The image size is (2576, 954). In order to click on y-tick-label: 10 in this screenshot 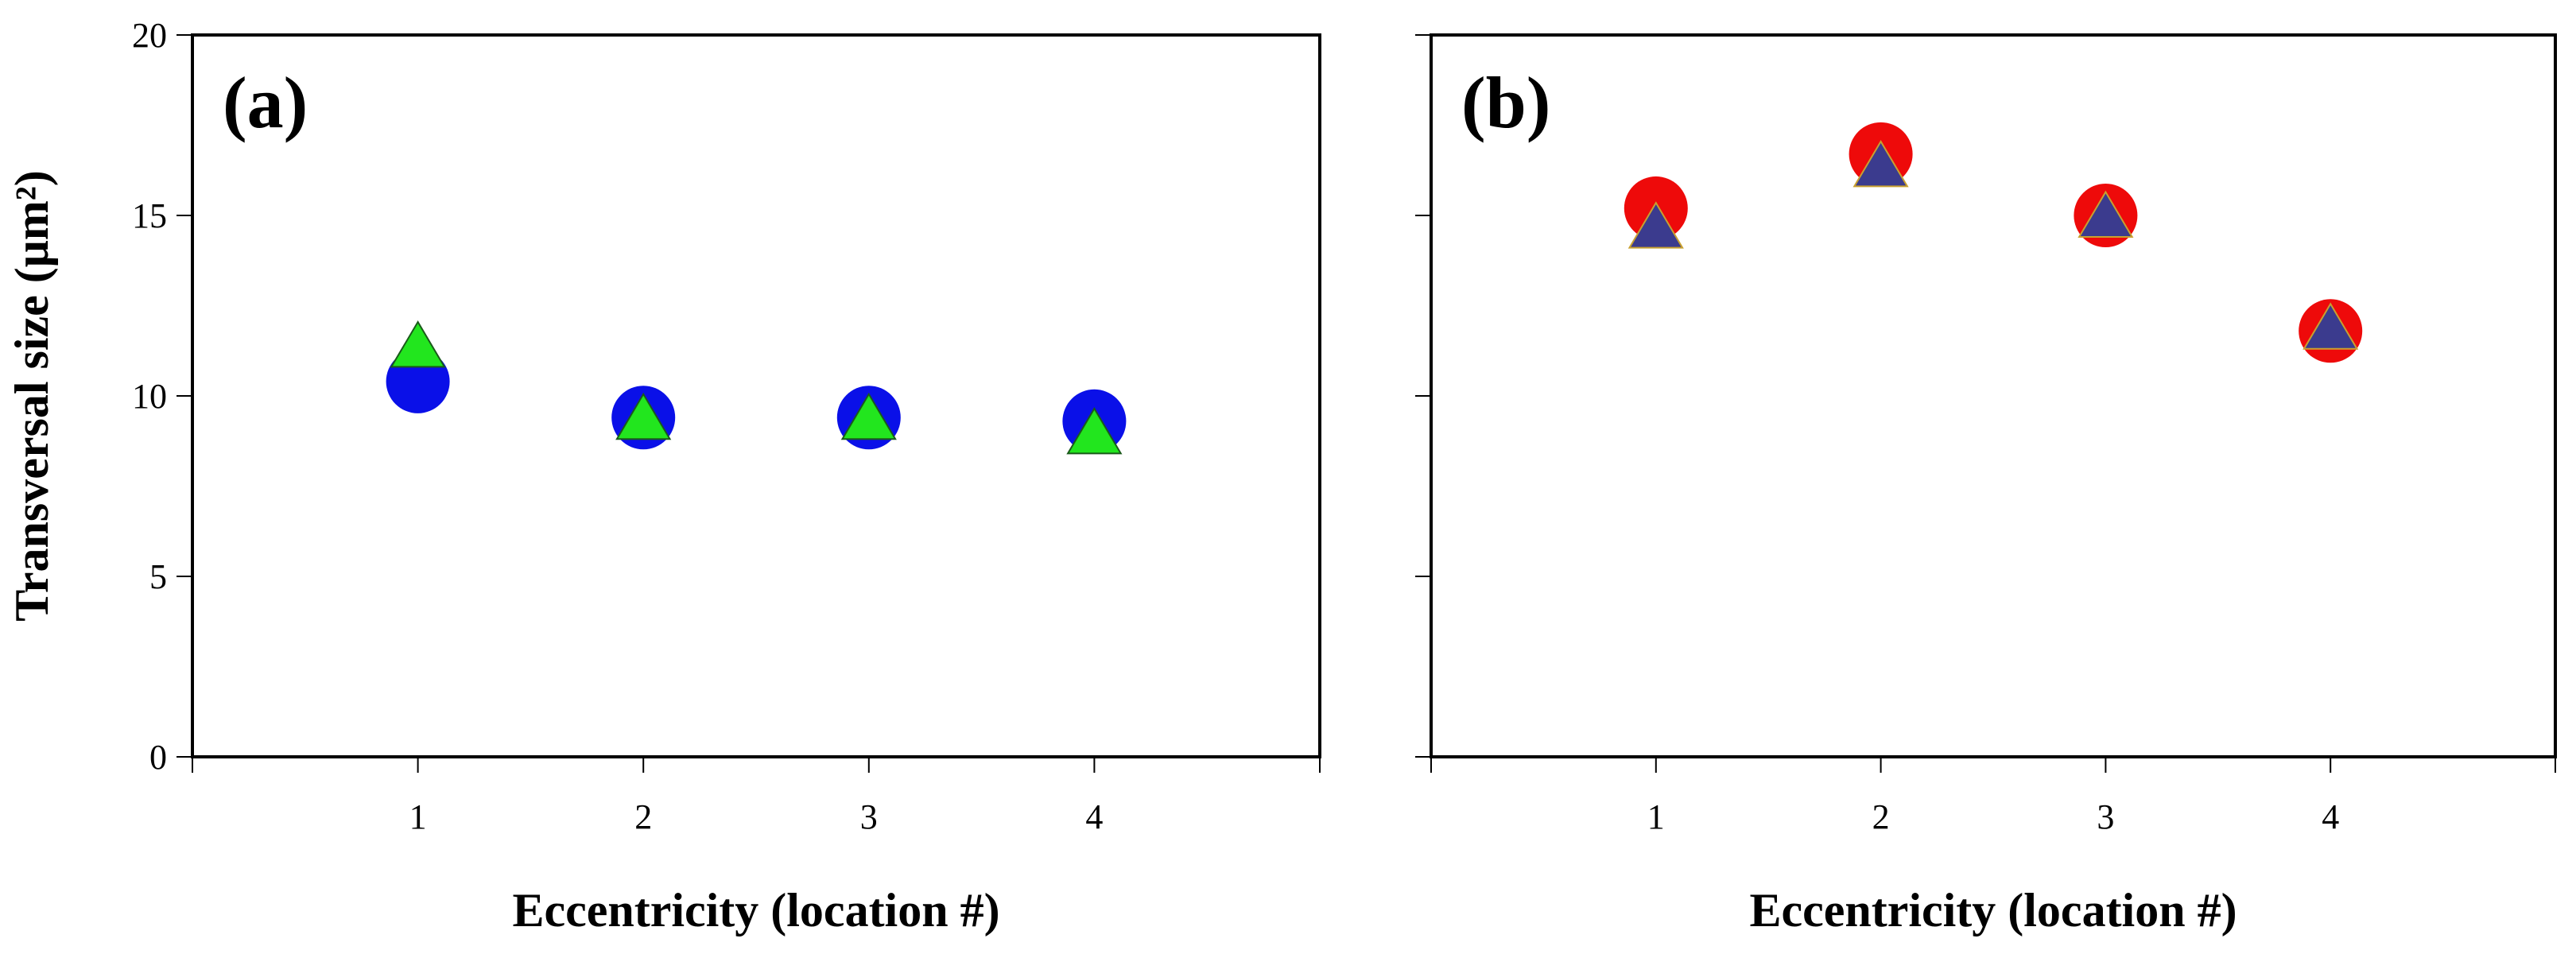, I will do `click(150, 396)`.